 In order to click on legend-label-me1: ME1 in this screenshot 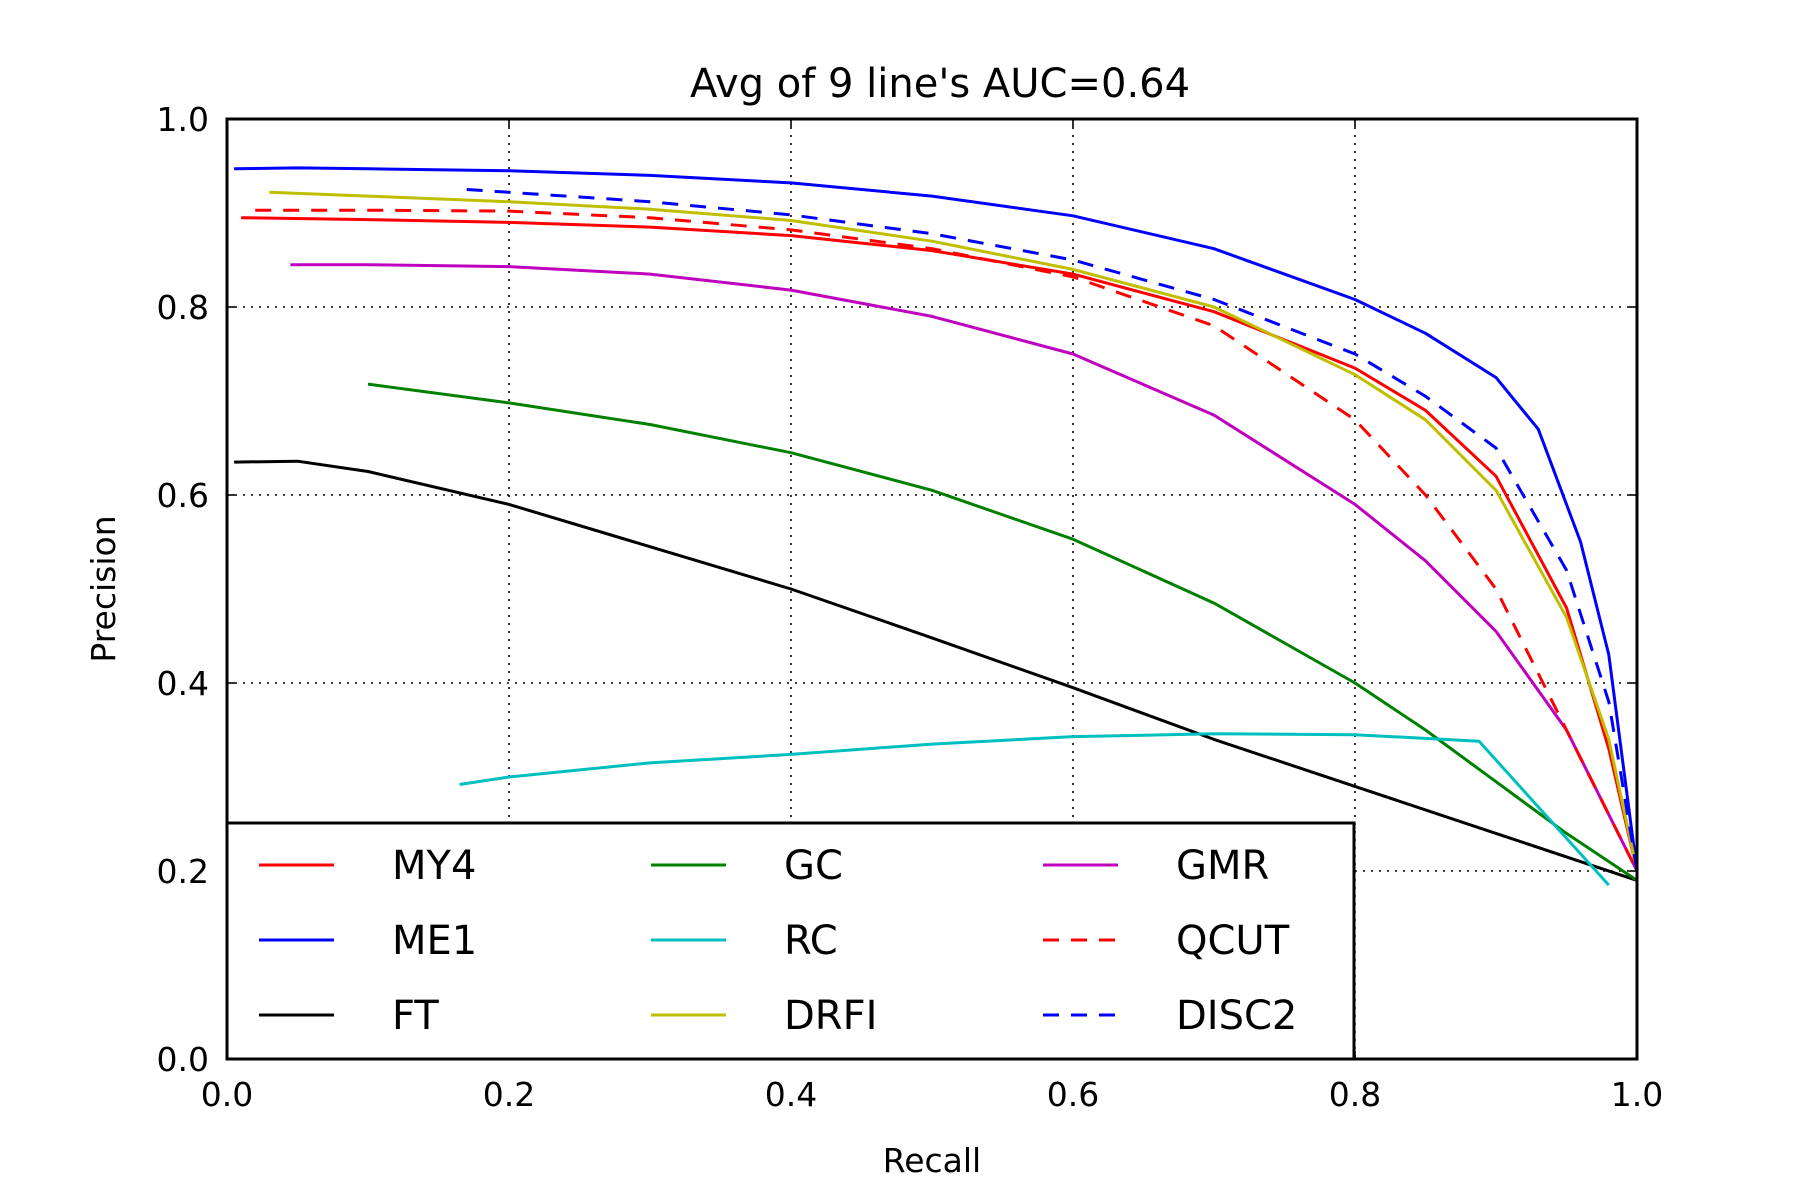, I will do `click(434, 941)`.